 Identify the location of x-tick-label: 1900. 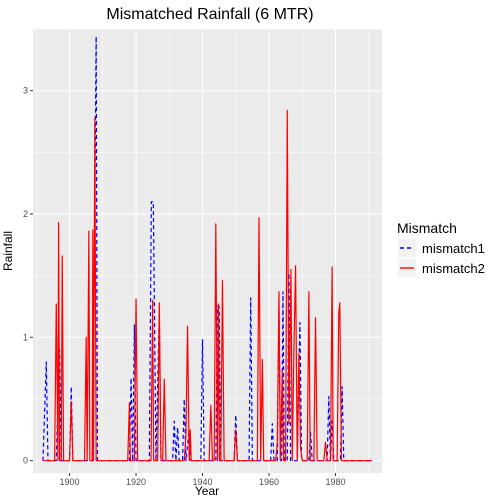
(70, 482).